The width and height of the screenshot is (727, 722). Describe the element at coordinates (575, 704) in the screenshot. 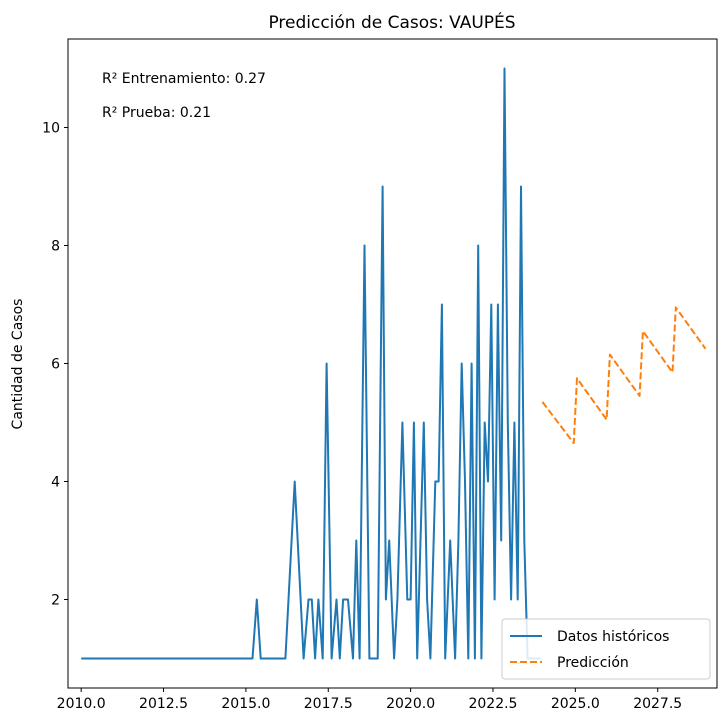

I see `x-tick-label: 2025.0` at that location.